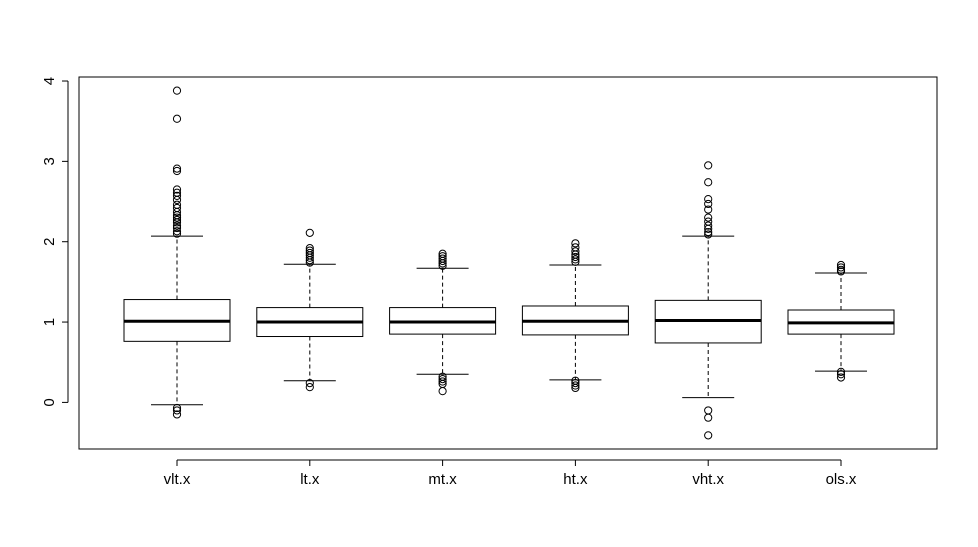 This screenshot has height=547, width=978. What do you see at coordinates (310, 479) in the screenshot?
I see `x-tick-label: lt.x` at bounding box center [310, 479].